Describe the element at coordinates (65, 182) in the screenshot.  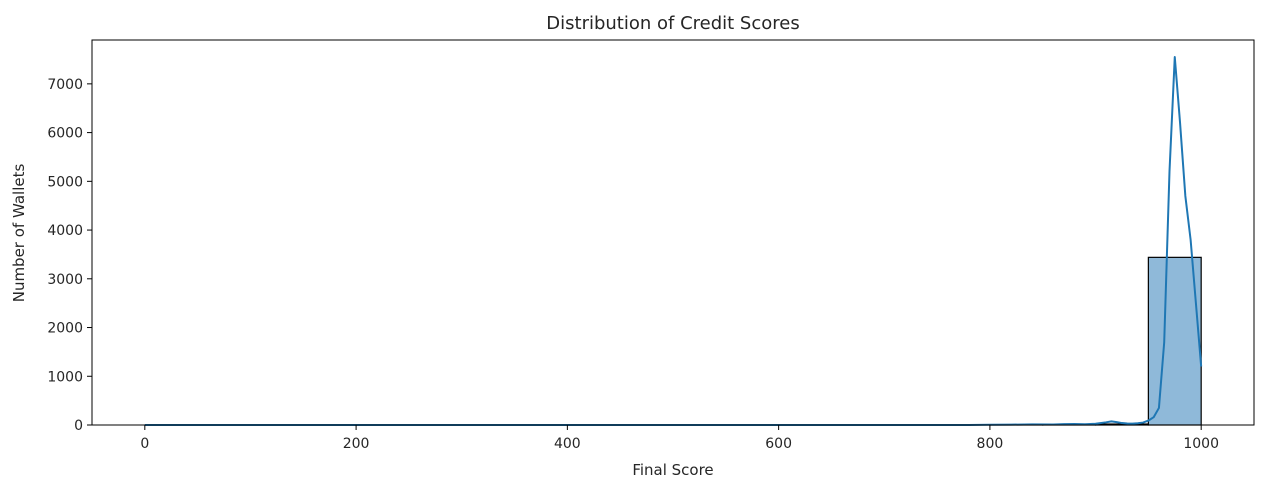
I see `y-tick-label: 5000` at that location.